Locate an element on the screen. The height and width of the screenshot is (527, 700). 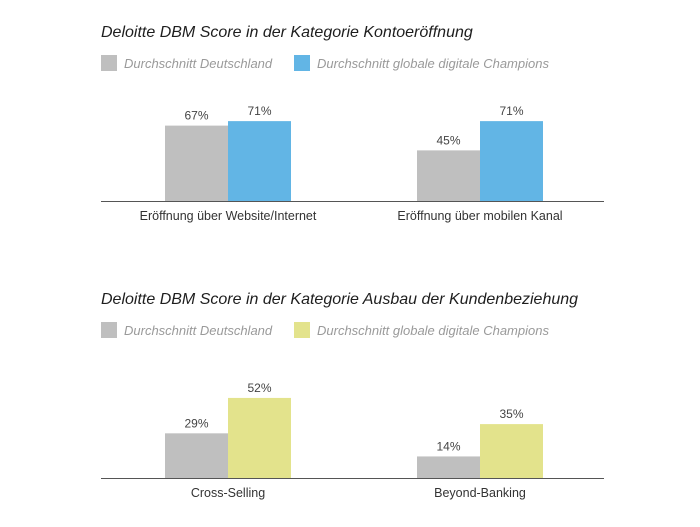
data-label: 67% is located at coordinates (196, 116).